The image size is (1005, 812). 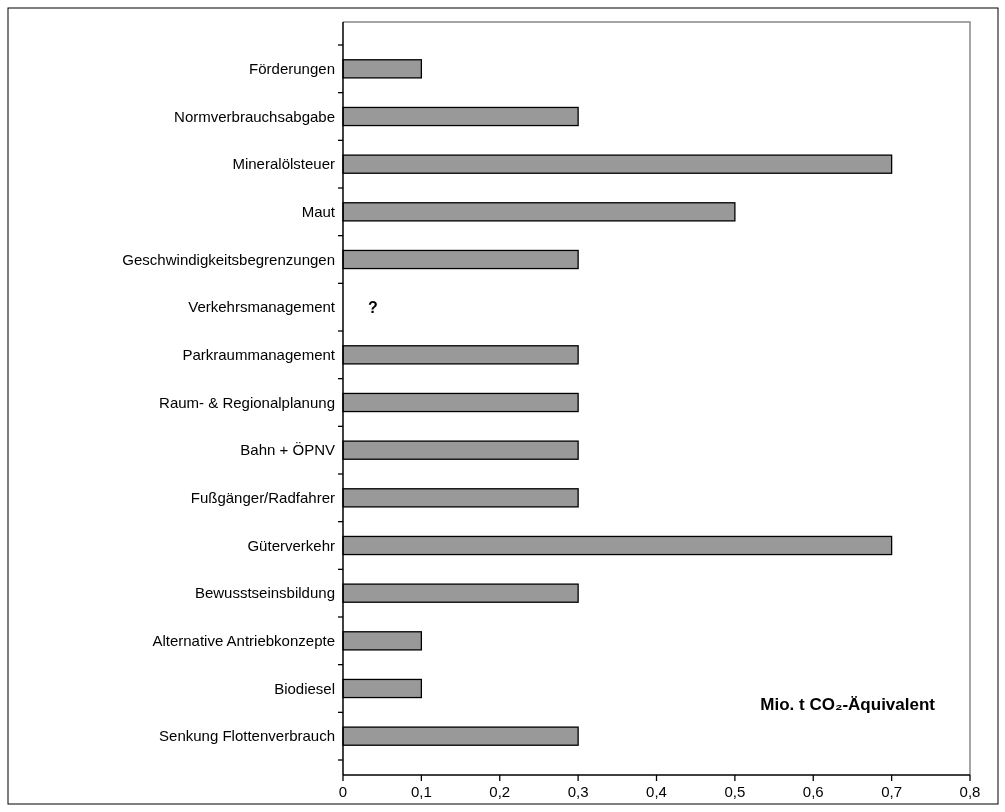 What do you see at coordinates (500, 791) in the screenshot?
I see `x-tick-label: 0,2` at bounding box center [500, 791].